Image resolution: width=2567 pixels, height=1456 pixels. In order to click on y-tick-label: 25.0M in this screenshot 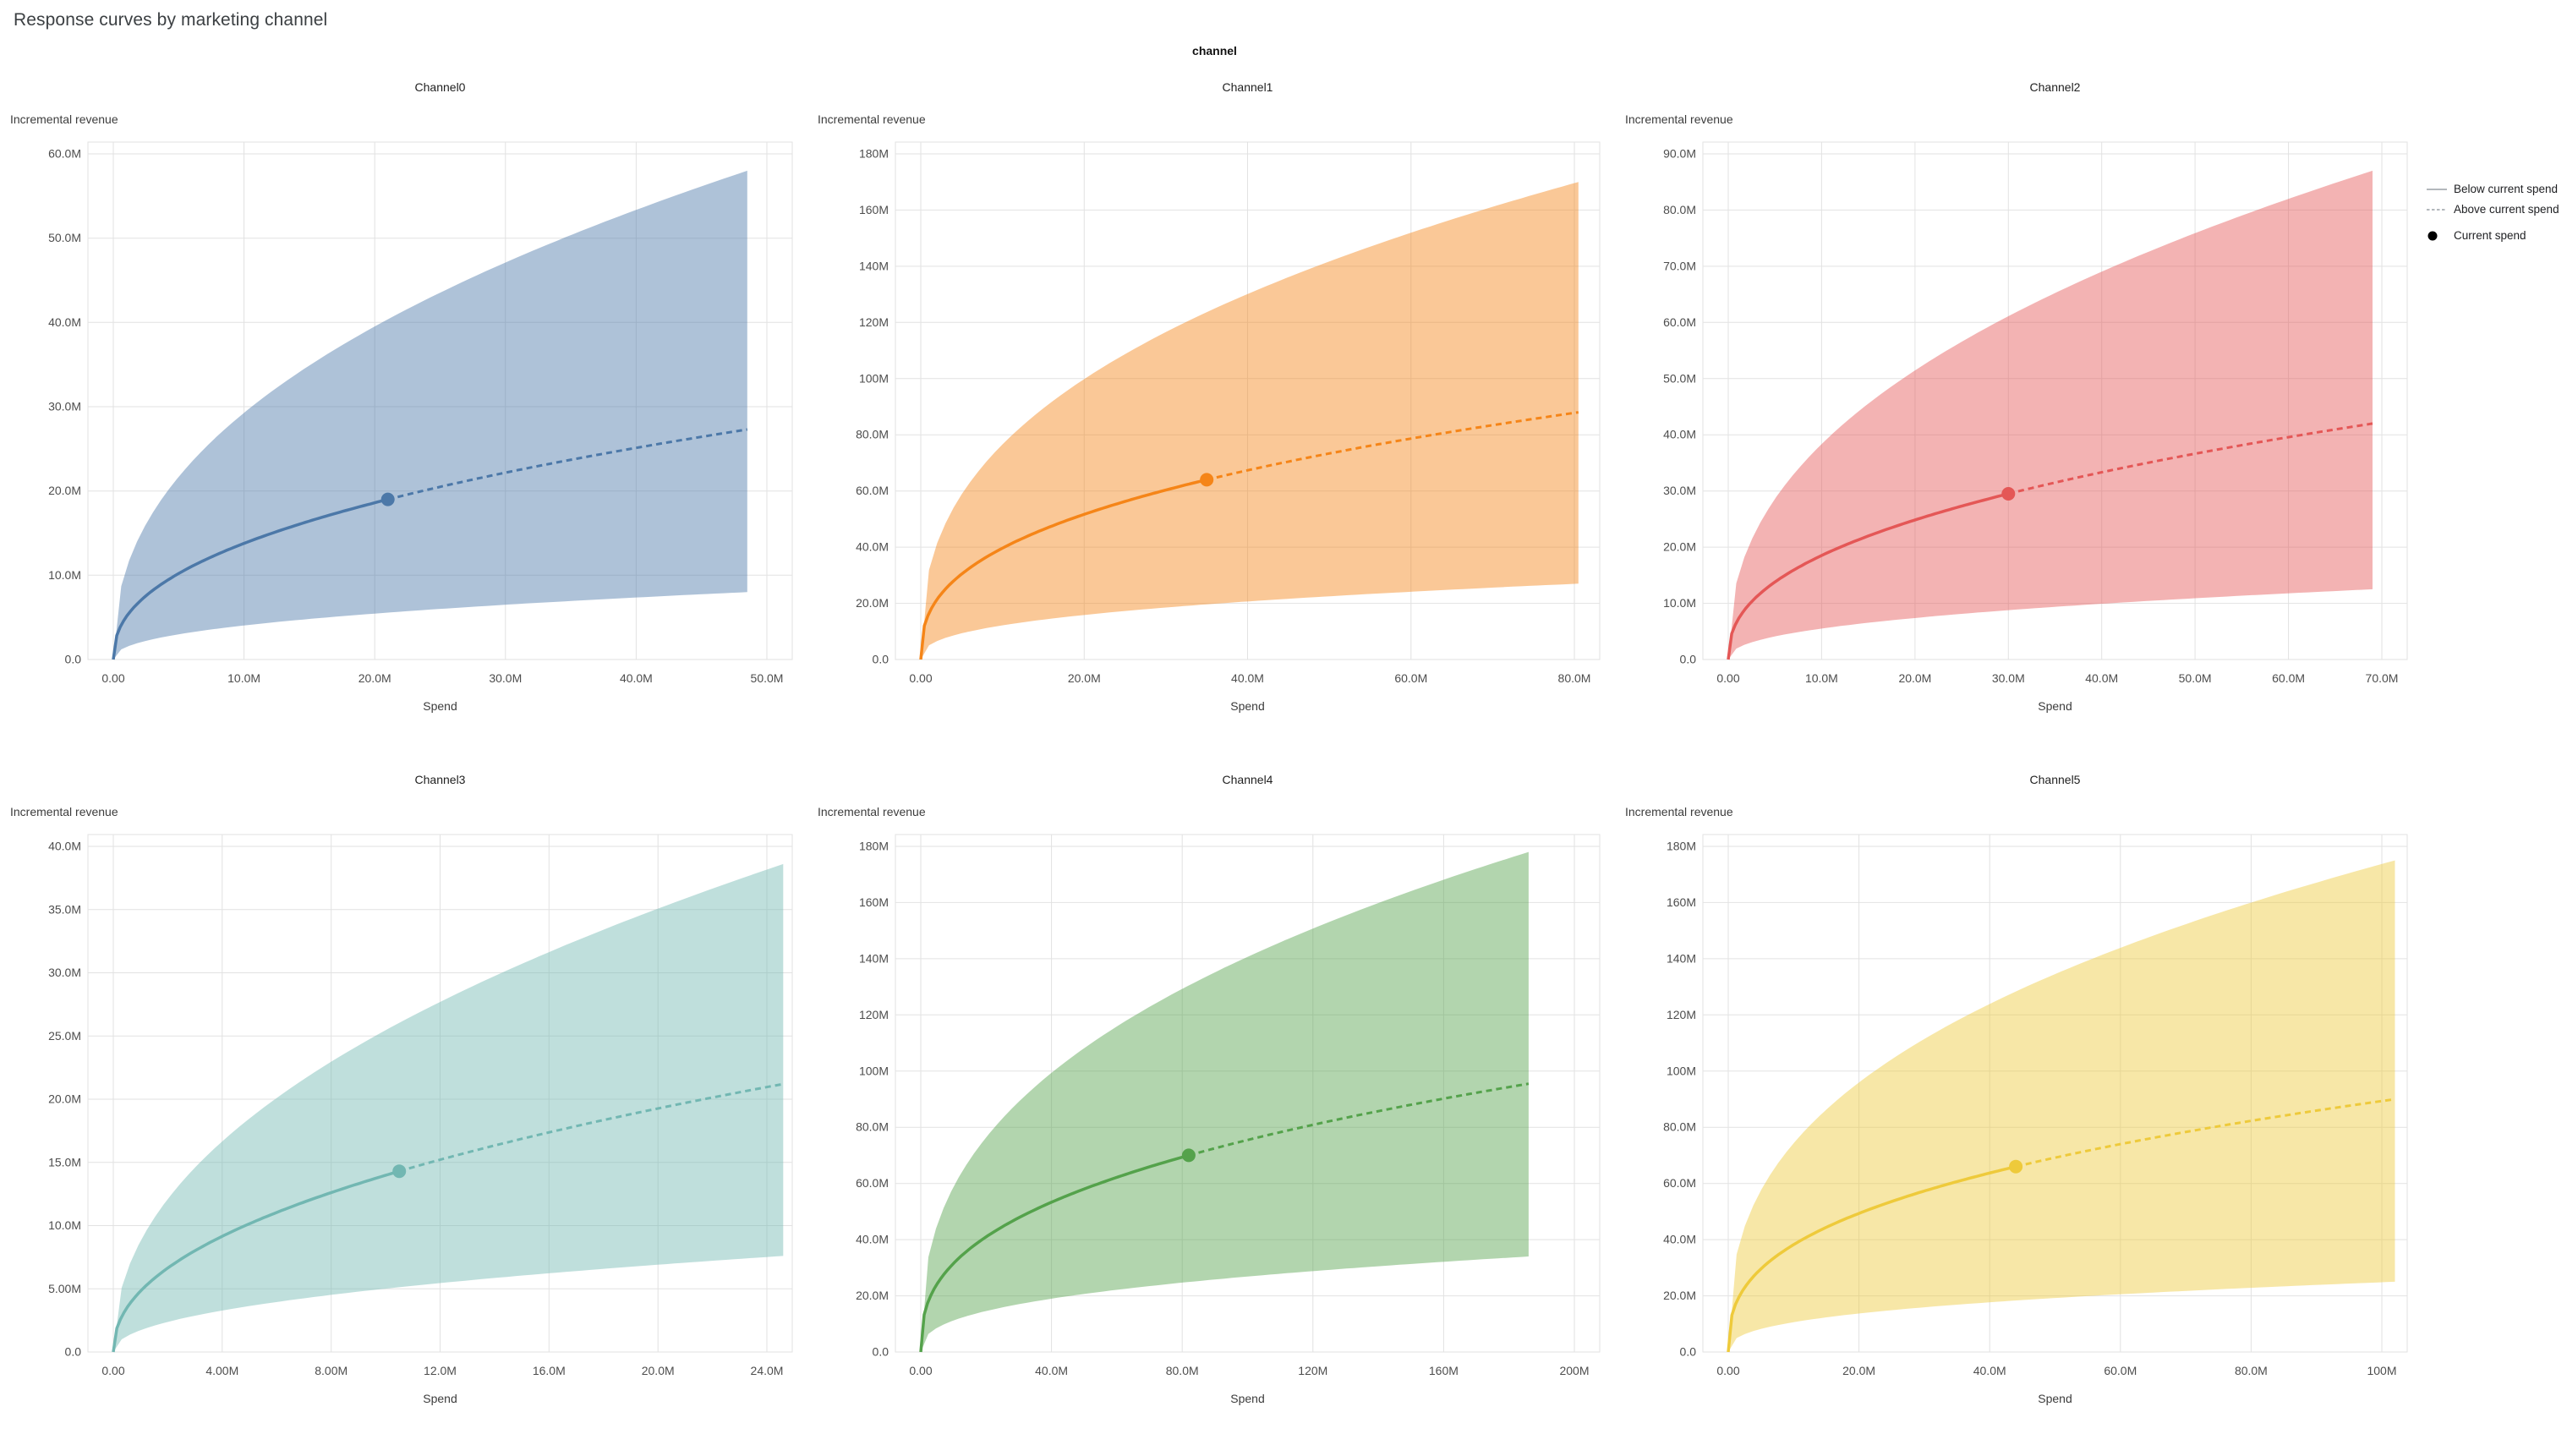, I will do `click(64, 1036)`.